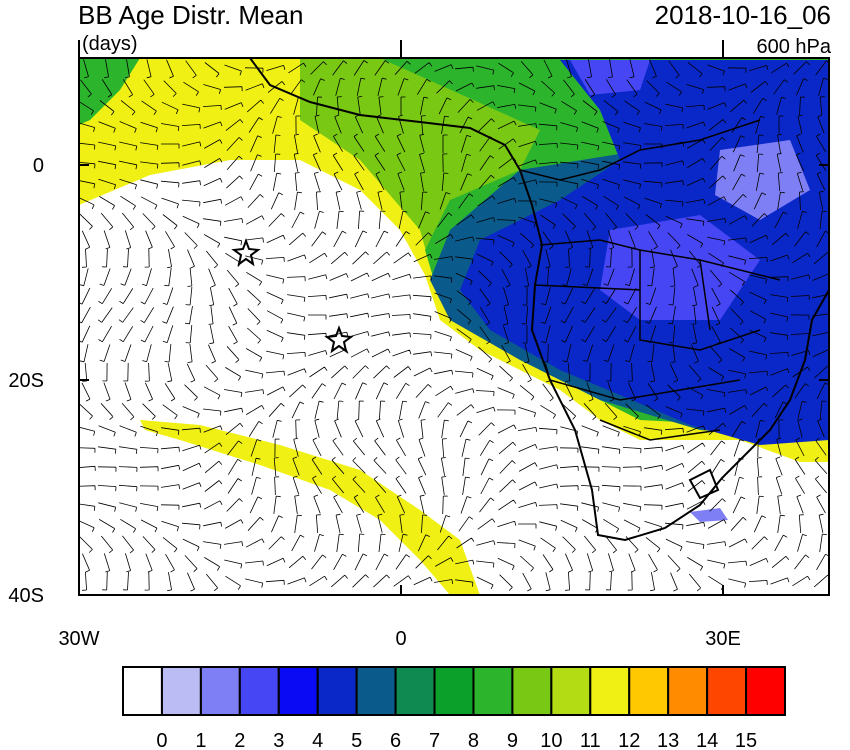  Describe the element at coordinates (629, 740) in the screenshot. I see `colorbar-label: 12` at that location.